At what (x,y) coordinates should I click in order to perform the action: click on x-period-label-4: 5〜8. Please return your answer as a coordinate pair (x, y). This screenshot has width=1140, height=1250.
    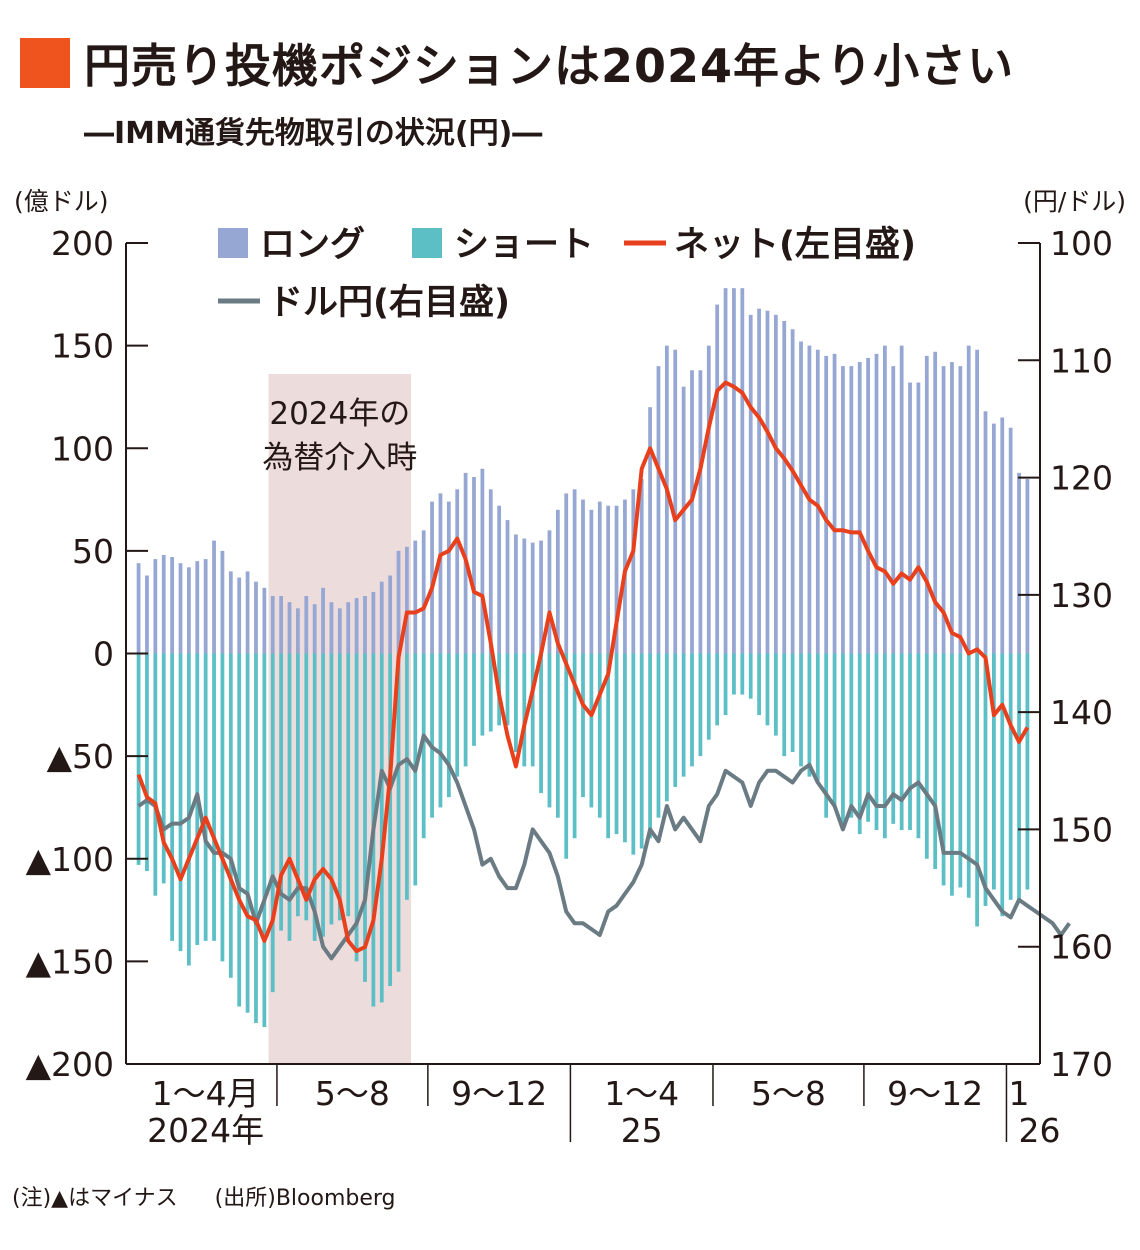
    Looking at the image, I should click on (788, 1093).